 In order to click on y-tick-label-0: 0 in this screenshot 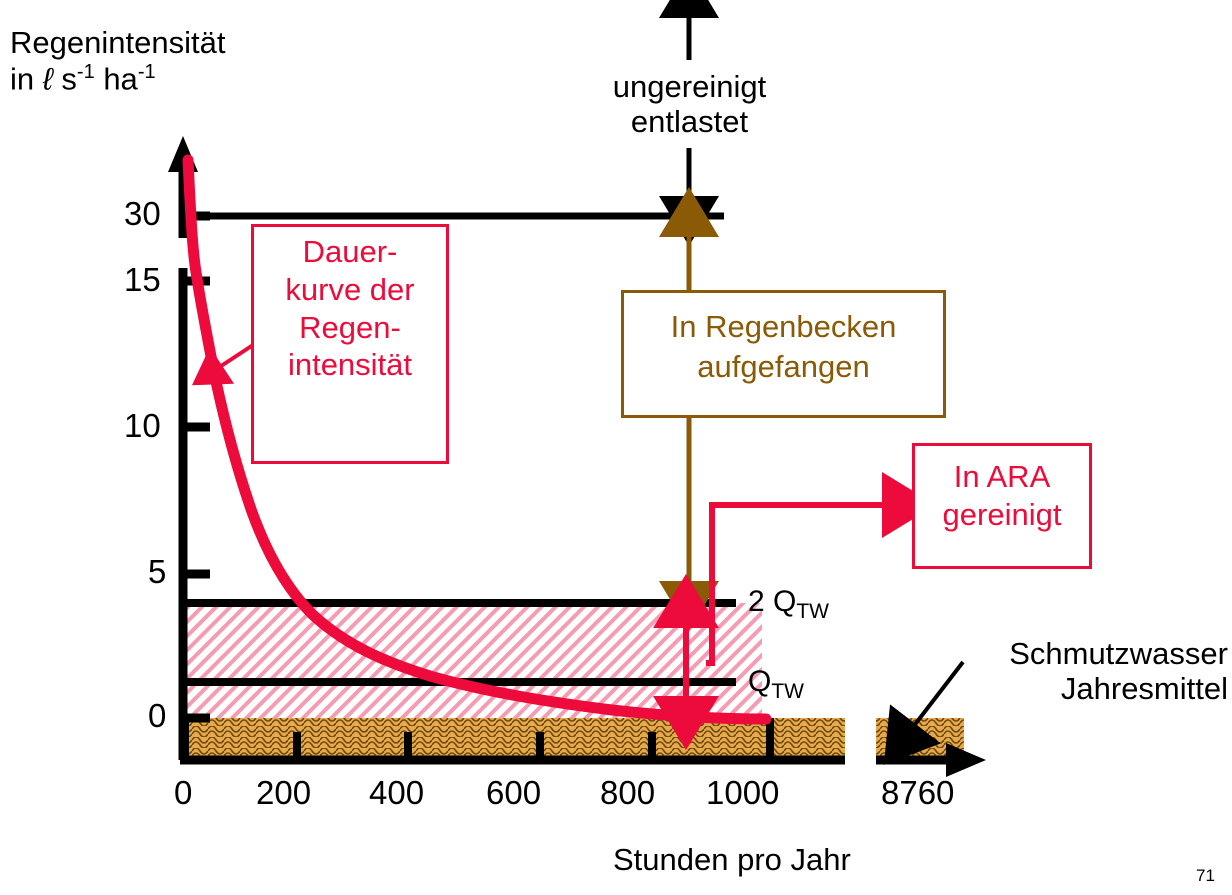, I will do `click(157, 715)`.